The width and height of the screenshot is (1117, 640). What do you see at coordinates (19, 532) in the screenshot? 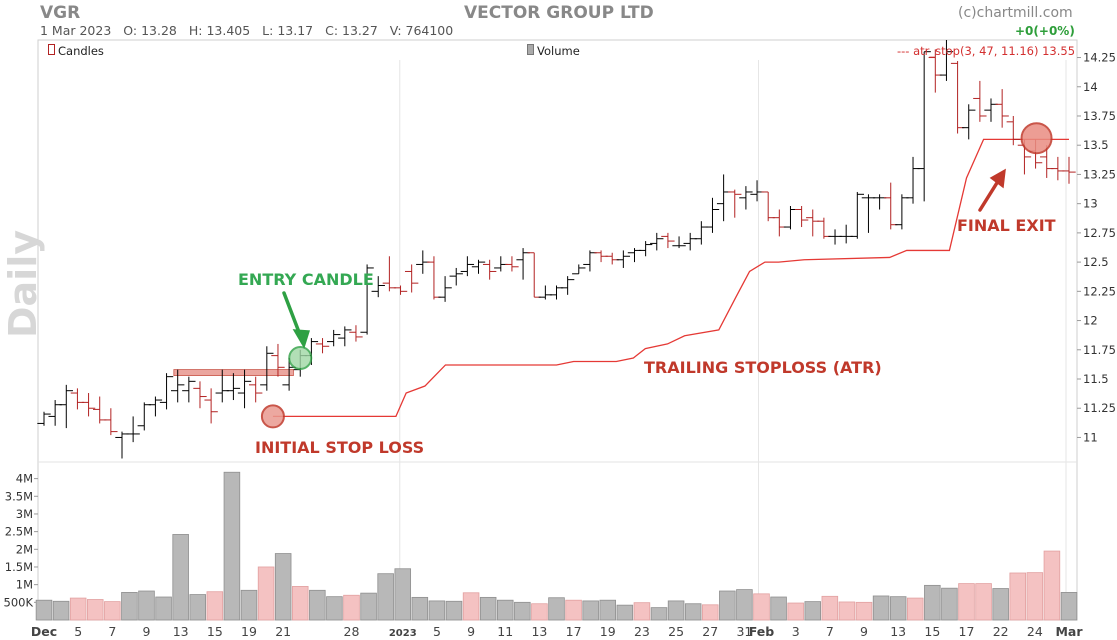
I see `volume-tick-label: 2.5M` at bounding box center [19, 532].